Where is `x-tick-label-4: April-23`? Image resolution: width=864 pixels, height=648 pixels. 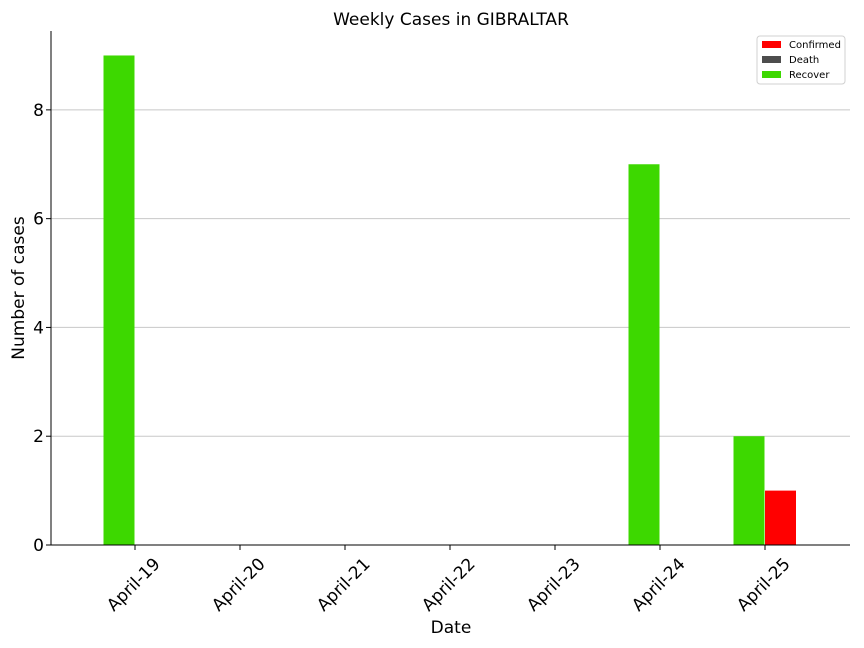
x-tick-label-4: April-23 is located at coordinates (553, 584).